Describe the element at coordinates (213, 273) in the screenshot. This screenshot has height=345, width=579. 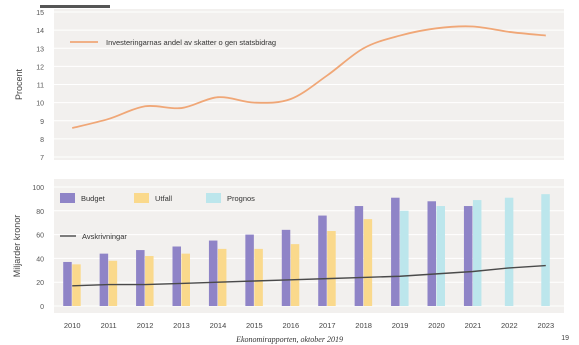
I see `bar-budget-2014` at that location.